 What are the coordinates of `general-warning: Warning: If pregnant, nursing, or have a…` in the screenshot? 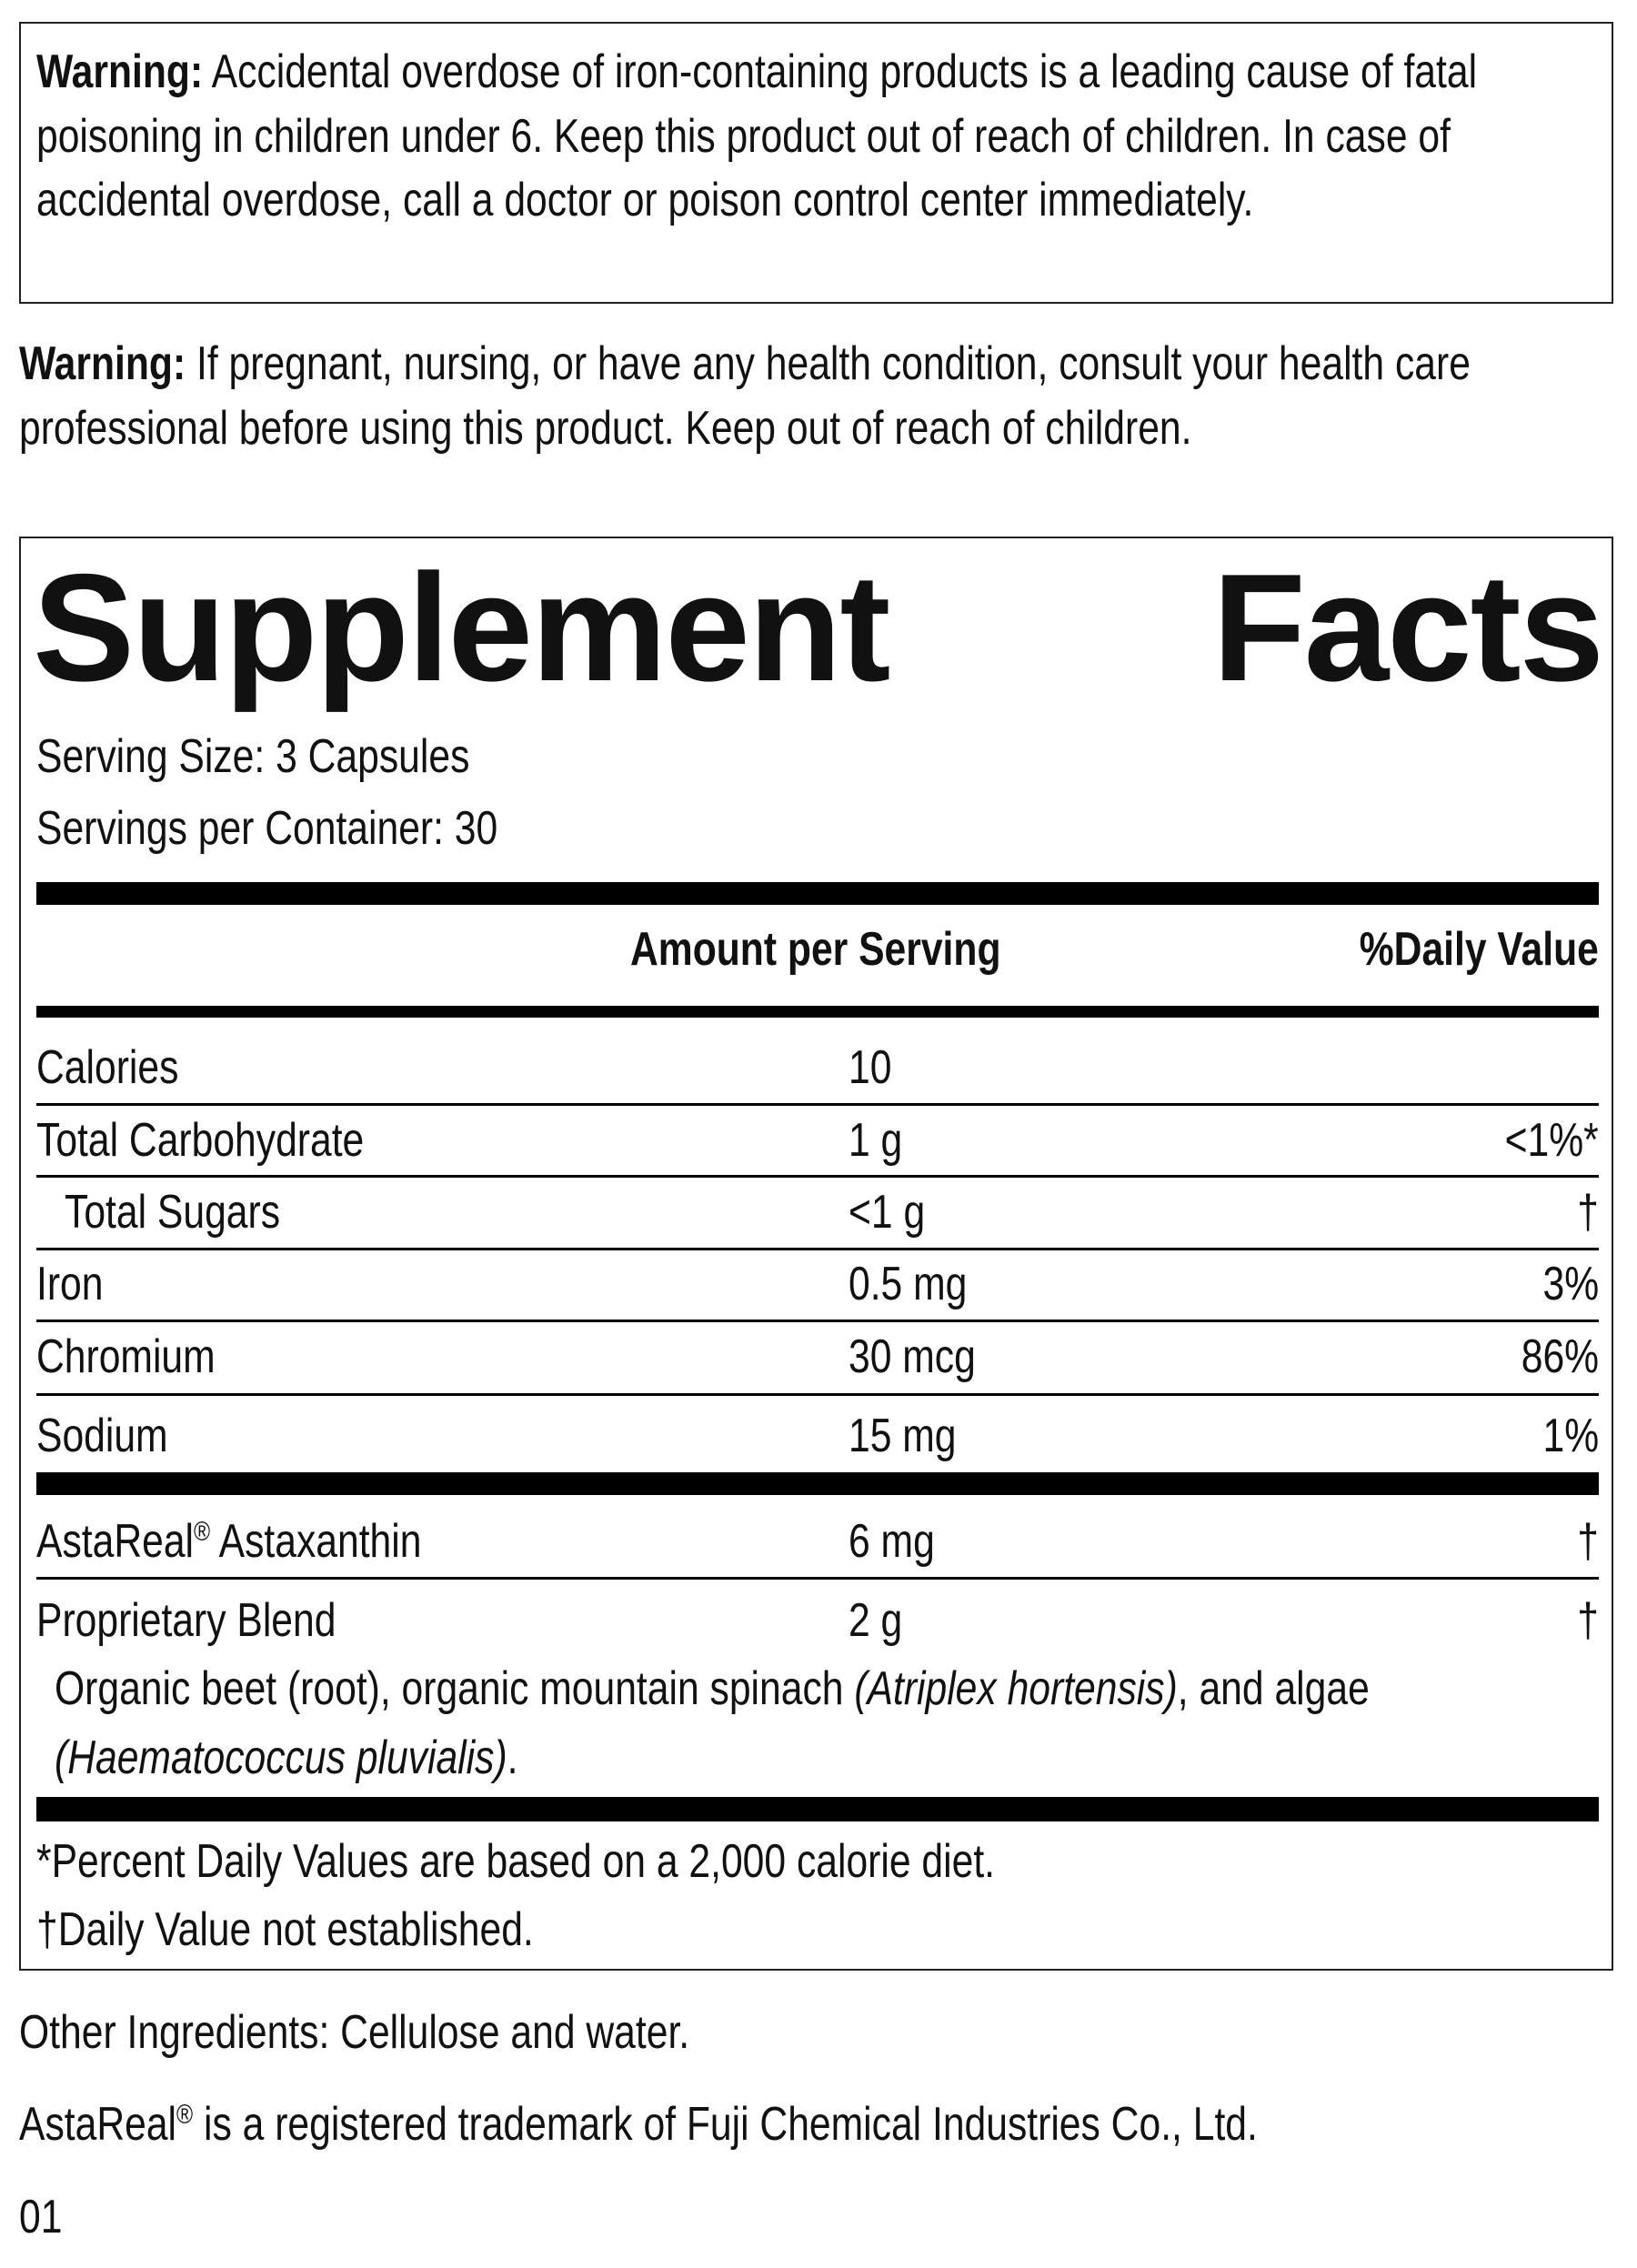 It's located at (805, 396).